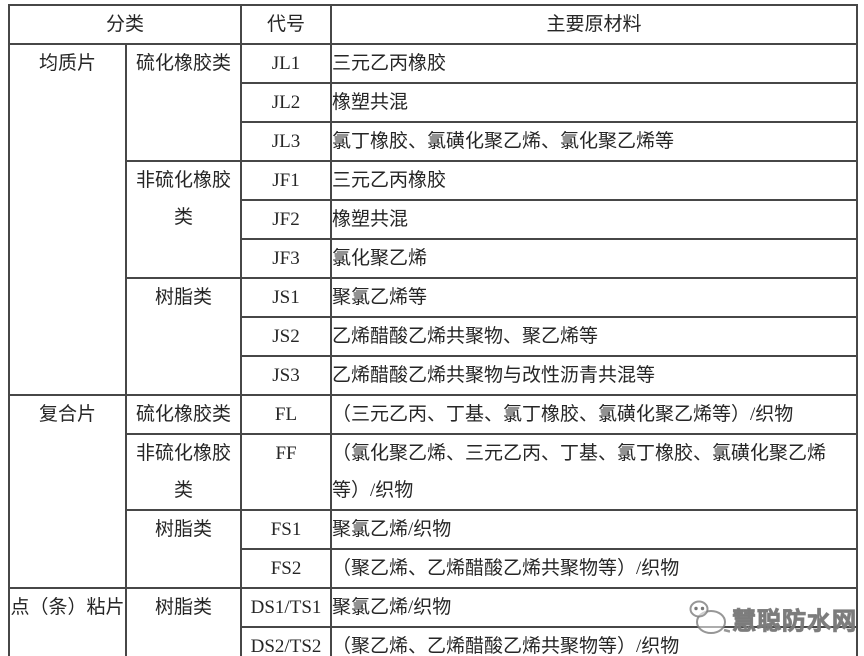 The width and height of the screenshot is (864, 656). What do you see at coordinates (286, 141) in the screenshot?
I see `cell-code: JL3` at bounding box center [286, 141].